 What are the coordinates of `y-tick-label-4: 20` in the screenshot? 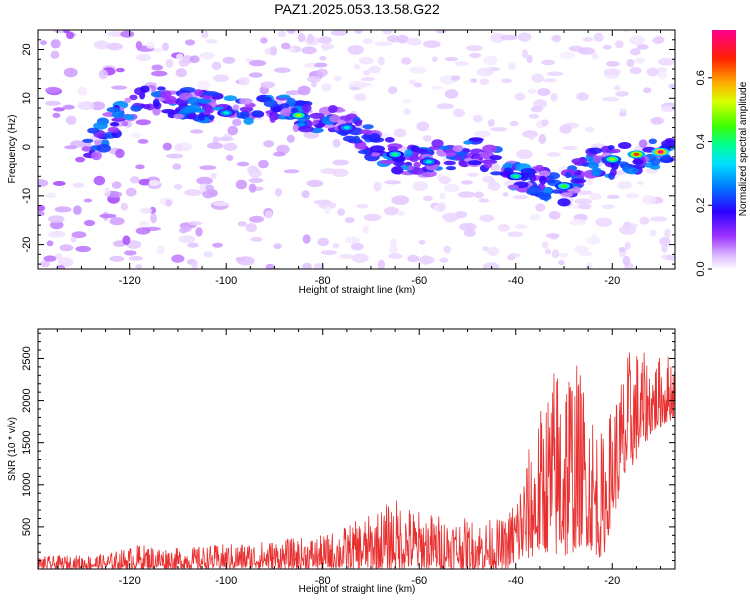 It's located at (27, 49).